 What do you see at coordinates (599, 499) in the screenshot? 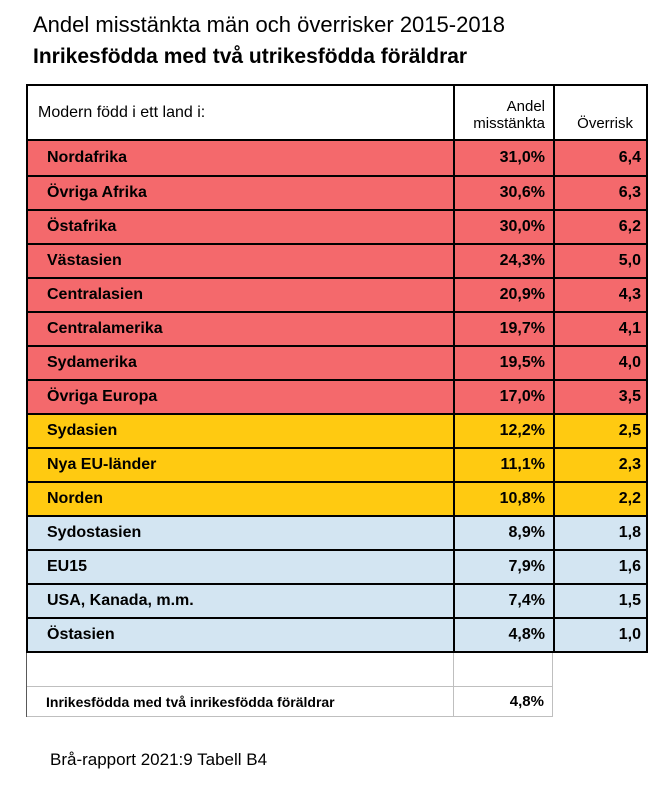
I see `overrisk-value: 2,2` at bounding box center [599, 499].